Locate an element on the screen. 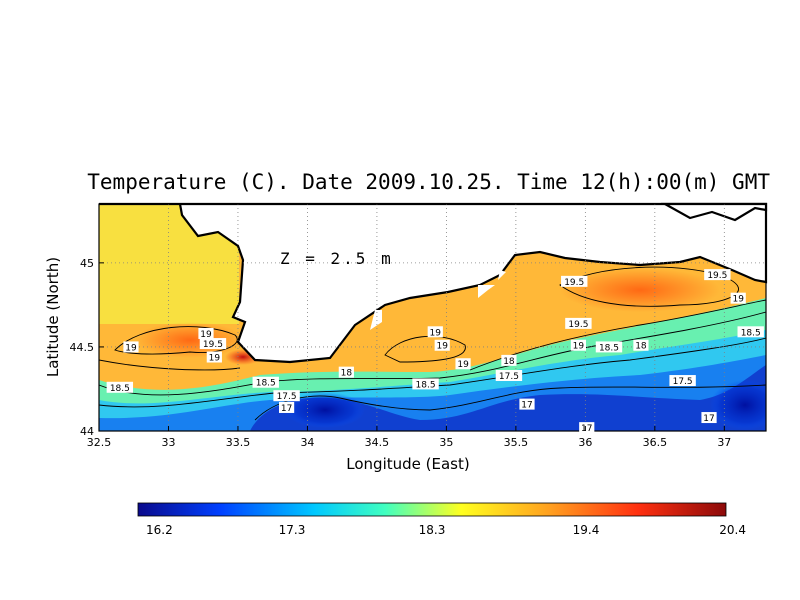  y-tick-label: 45 is located at coordinates (87, 263).